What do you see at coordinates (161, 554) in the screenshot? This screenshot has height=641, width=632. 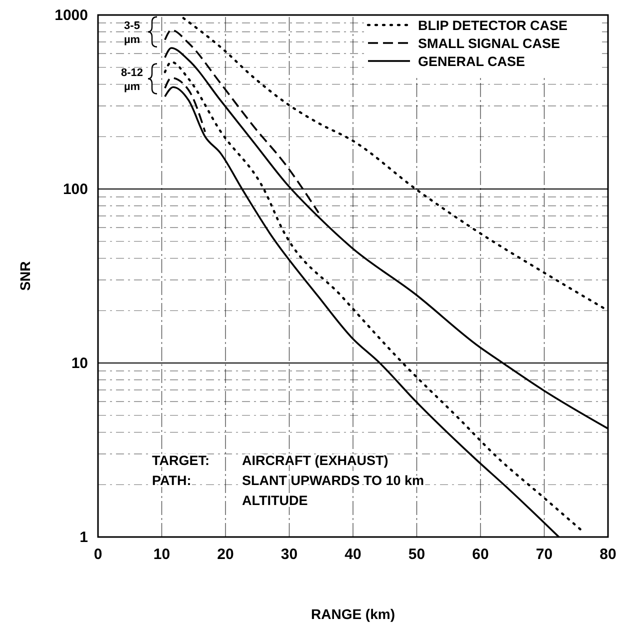 I see `x-tick-label: 10` at bounding box center [161, 554].